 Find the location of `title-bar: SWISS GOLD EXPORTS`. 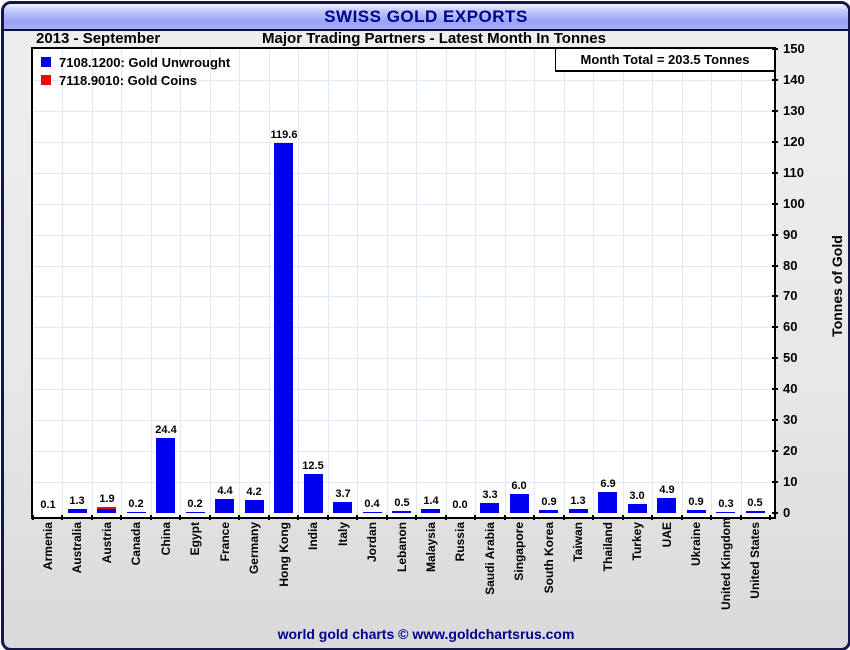

title-bar: SWISS GOLD EXPORTS is located at coordinates (426, 17).